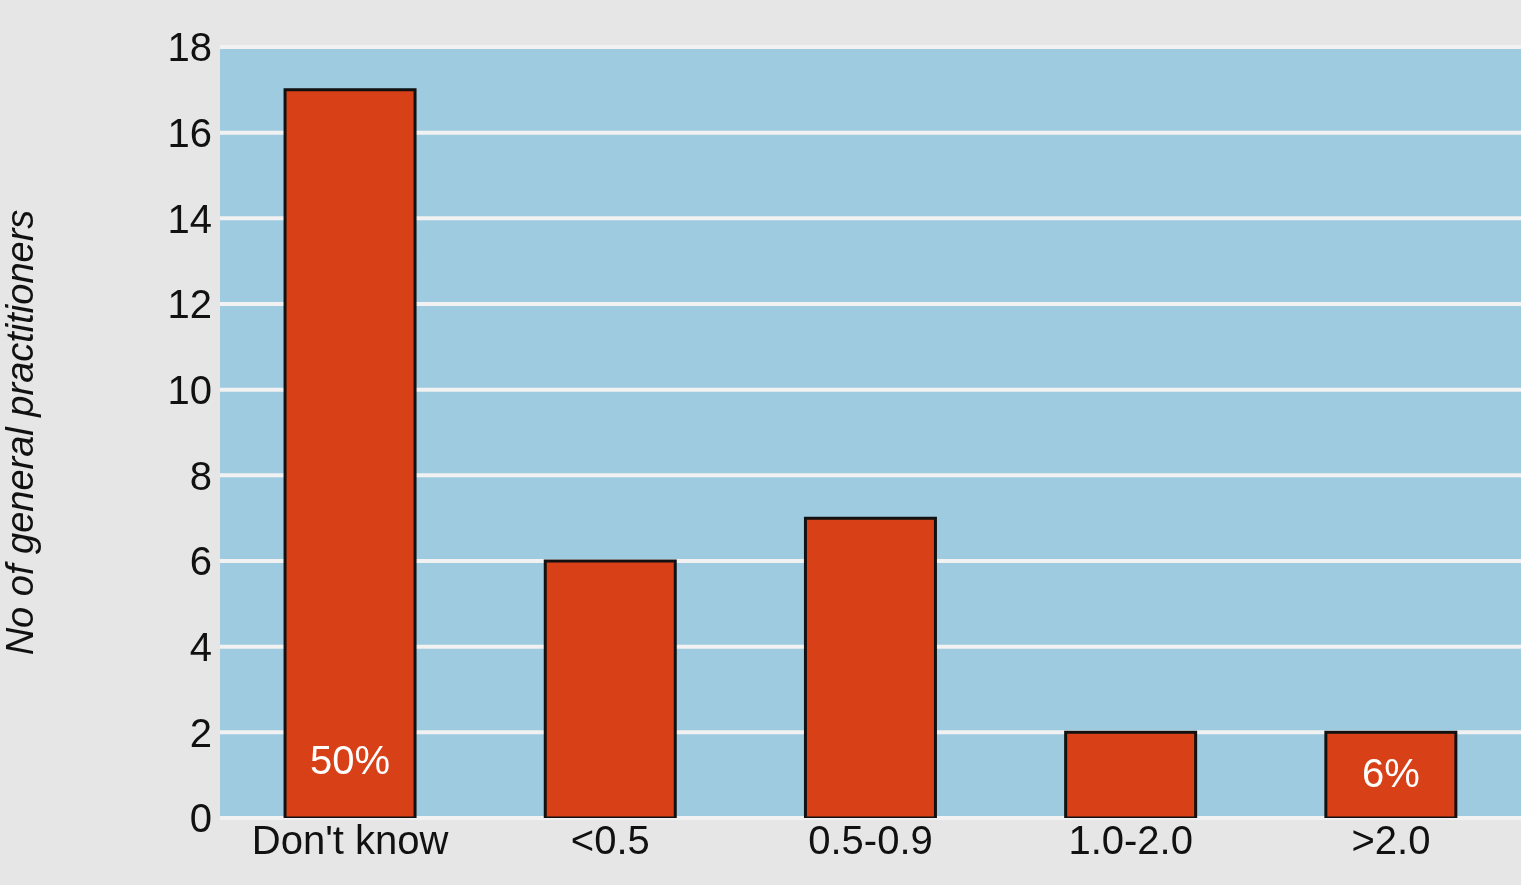 Image resolution: width=1521 pixels, height=885 pixels. I want to click on annotation: 6%, so click(1390, 772).